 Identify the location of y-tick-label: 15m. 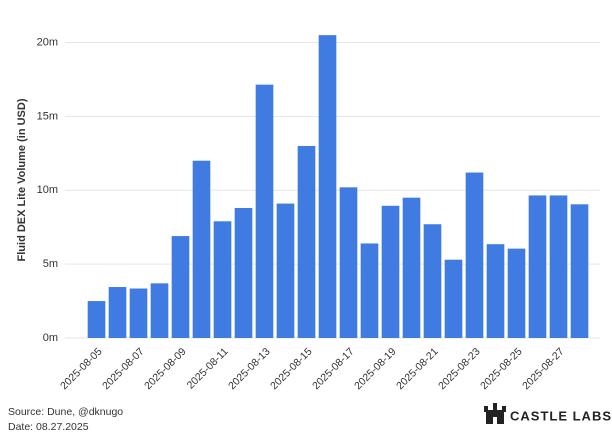
(47, 116).